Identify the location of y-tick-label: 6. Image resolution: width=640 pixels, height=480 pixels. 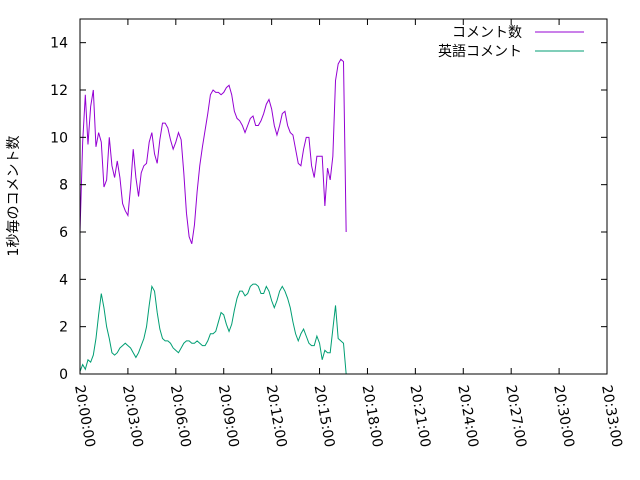
(63, 233).